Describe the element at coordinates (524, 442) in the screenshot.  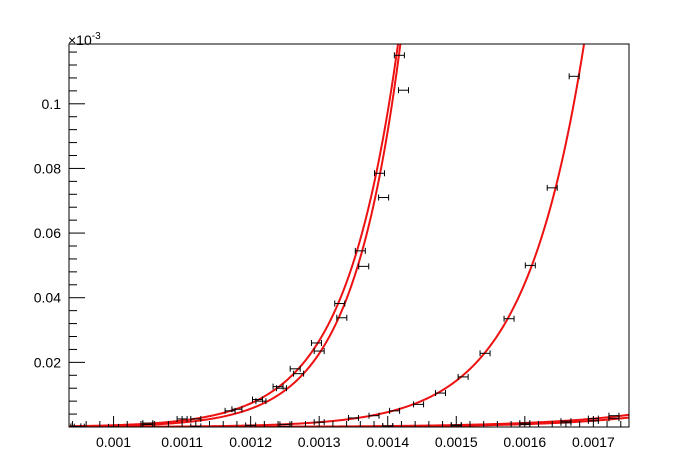
I see `x-tick-label: 0.0016` at that location.